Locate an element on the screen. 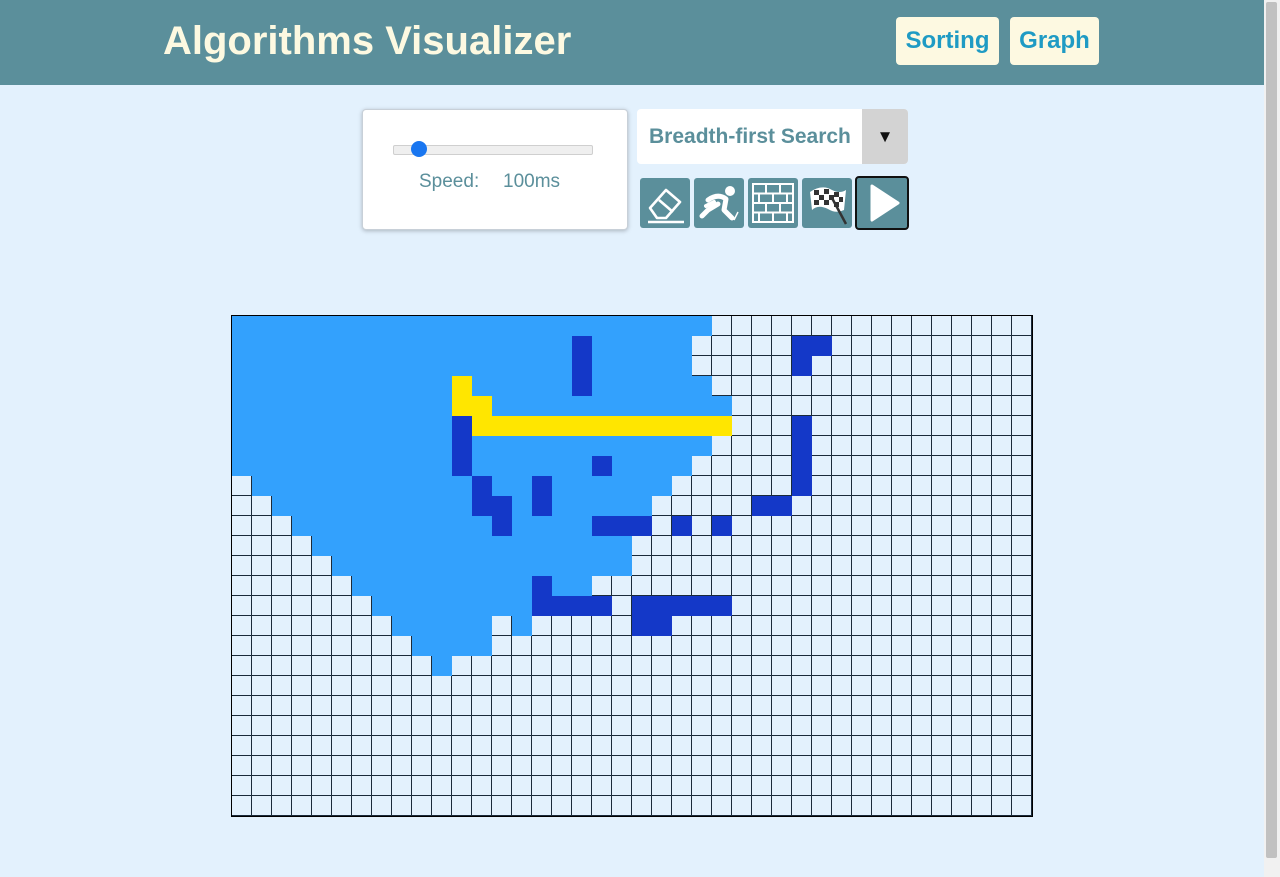 This screenshot has width=1280, height=877. place-finish-button is located at coordinates (827, 203).